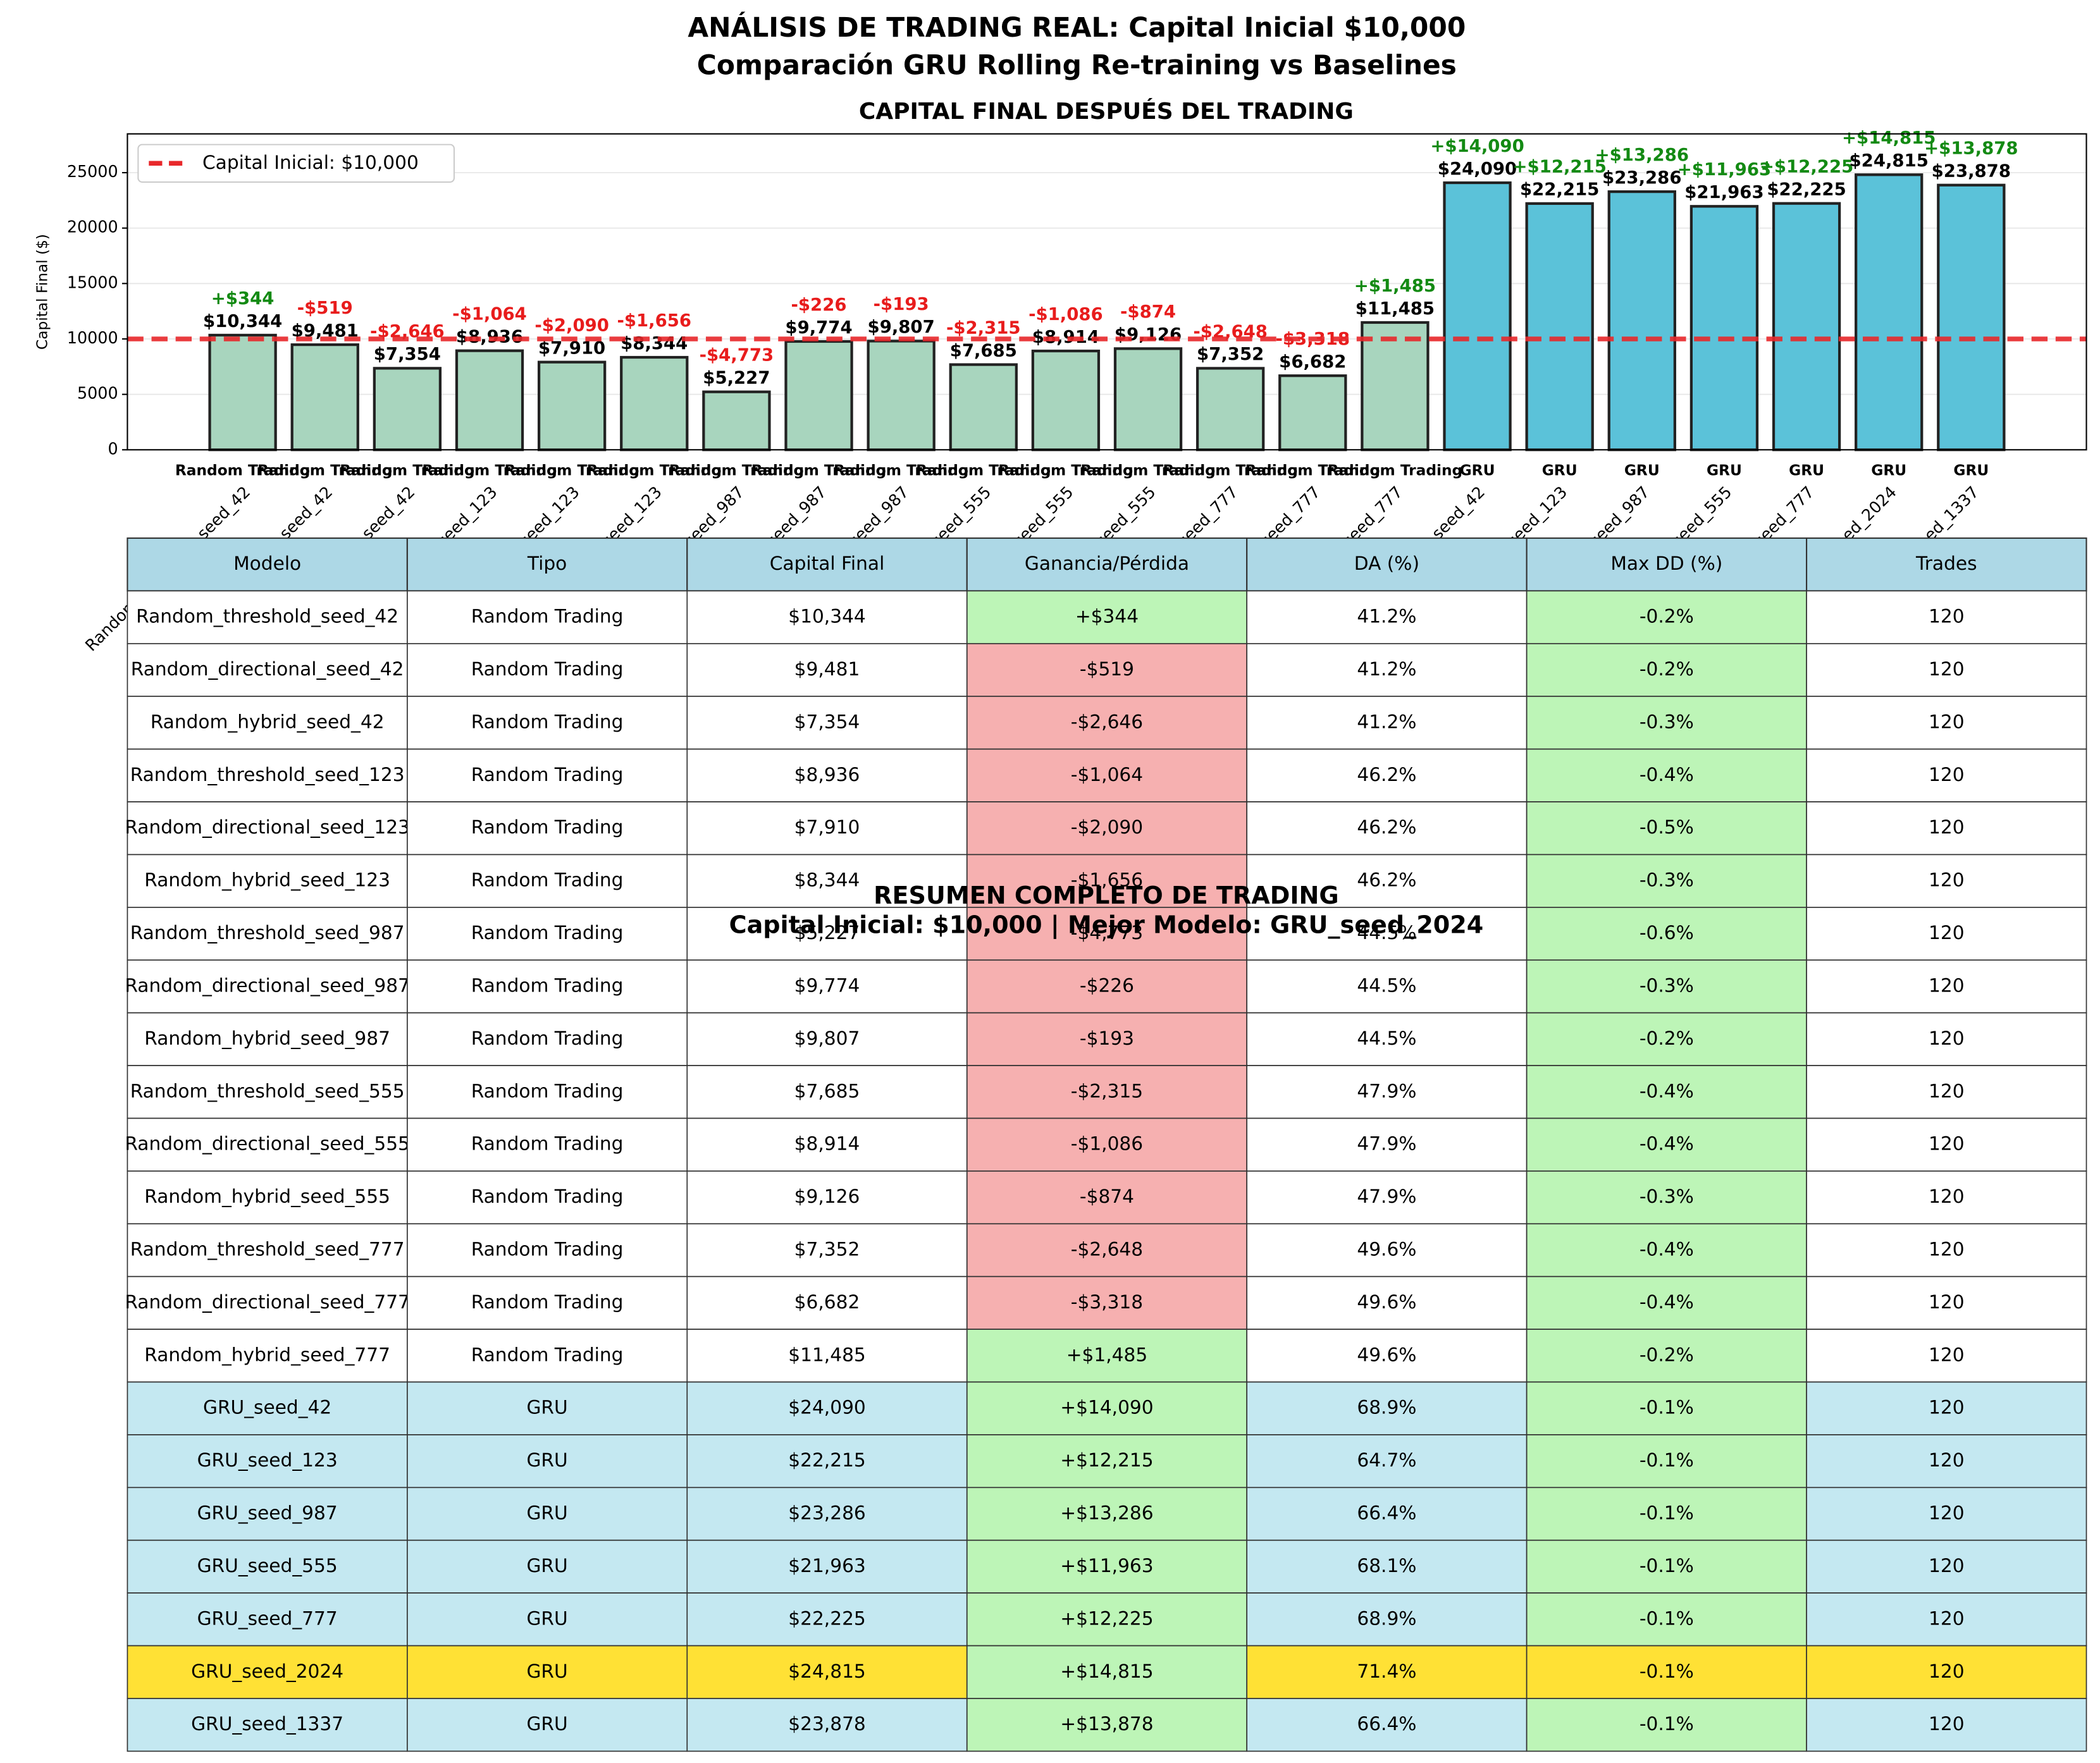 The image size is (2100, 1763). Describe the element at coordinates (1107, 1302) in the screenshot. I see `table-cell-text: -$3,318` at that location.